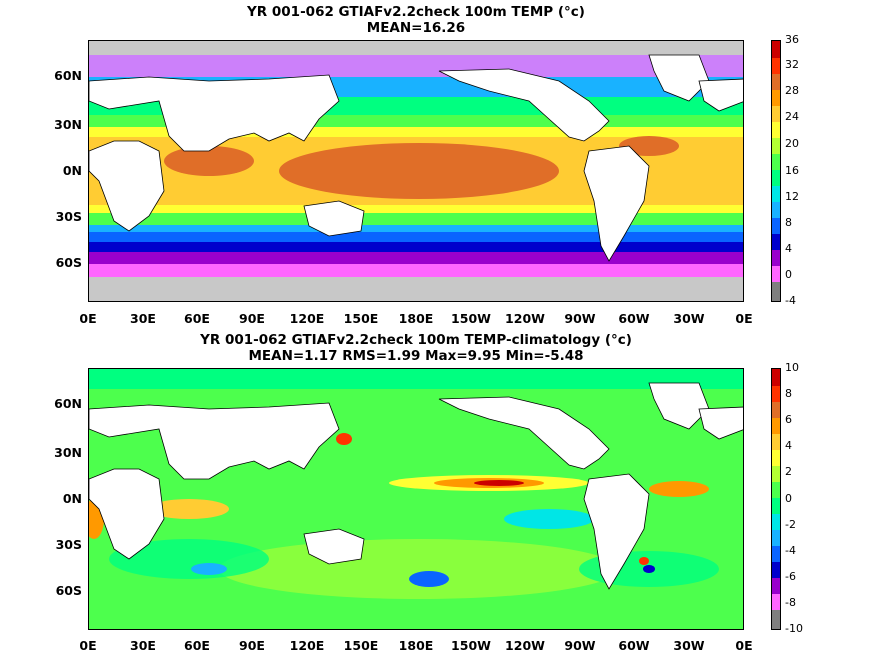 The height and width of the screenshot is (656, 875). Describe the element at coordinates (788, 274) in the screenshot. I see `panel1-cb-tick: 0` at that location.